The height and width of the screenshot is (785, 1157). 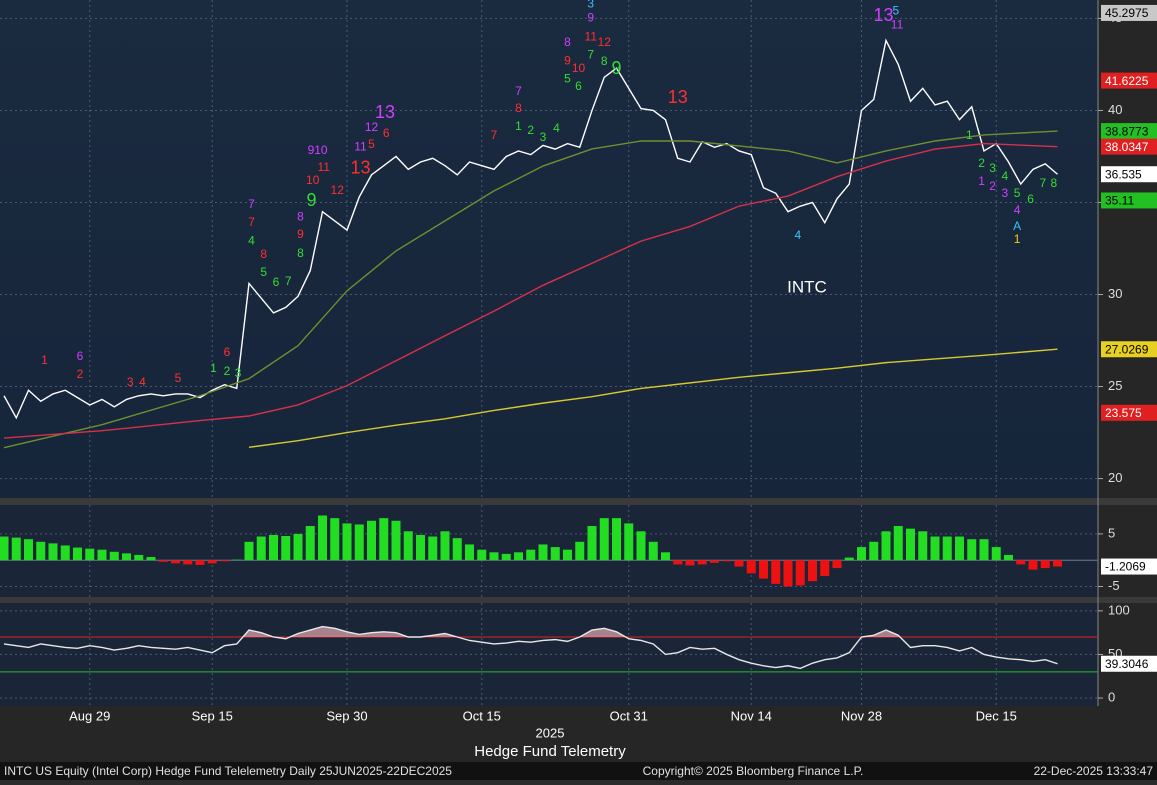 What do you see at coordinates (1115, 109) in the screenshot?
I see `y-tick-label: 40` at bounding box center [1115, 109].